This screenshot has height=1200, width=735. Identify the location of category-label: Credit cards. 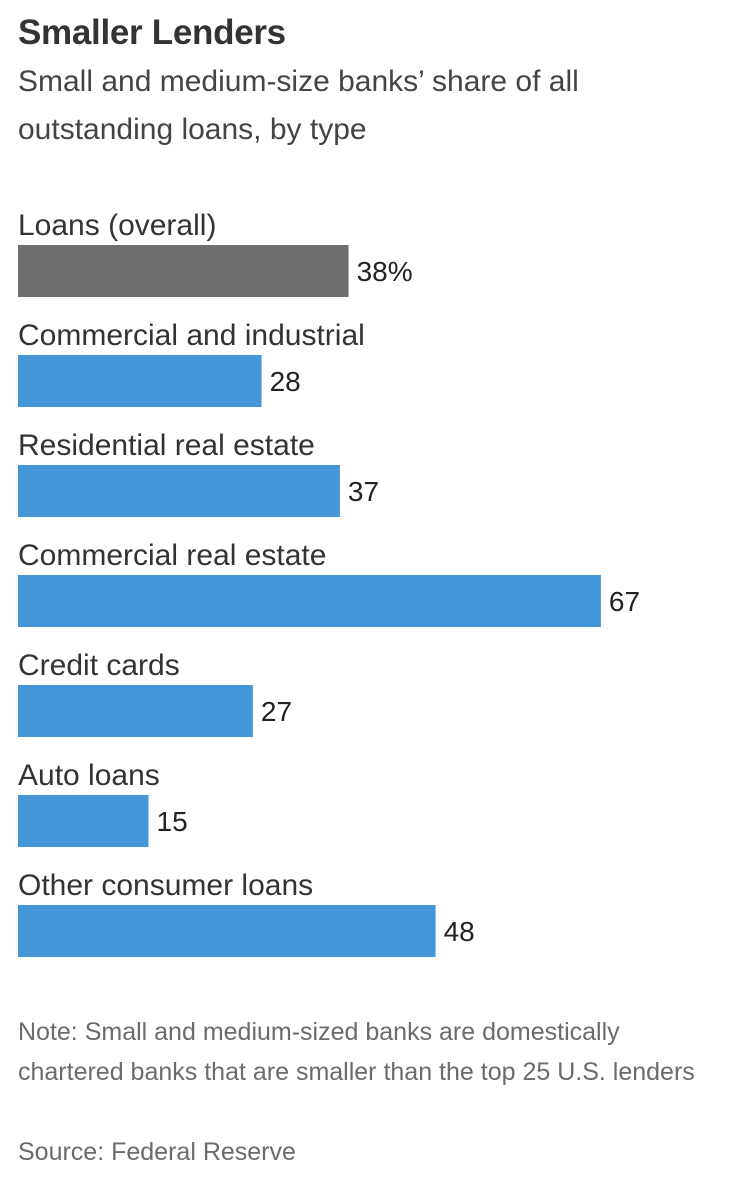
(99, 665).